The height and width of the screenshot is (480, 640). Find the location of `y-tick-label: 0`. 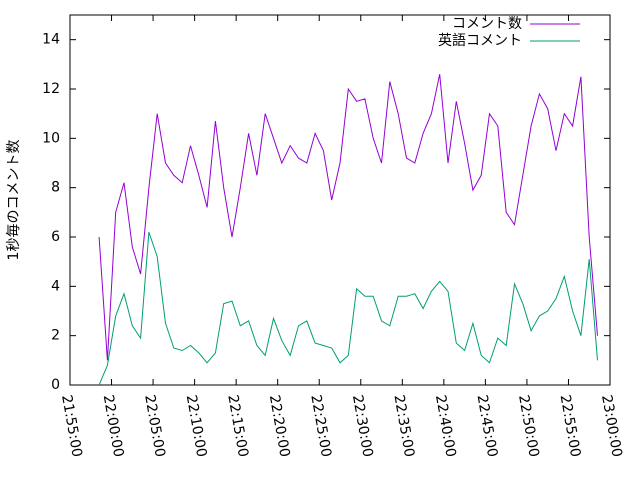

y-tick-label: 0 is located at coordinates (55, 385).